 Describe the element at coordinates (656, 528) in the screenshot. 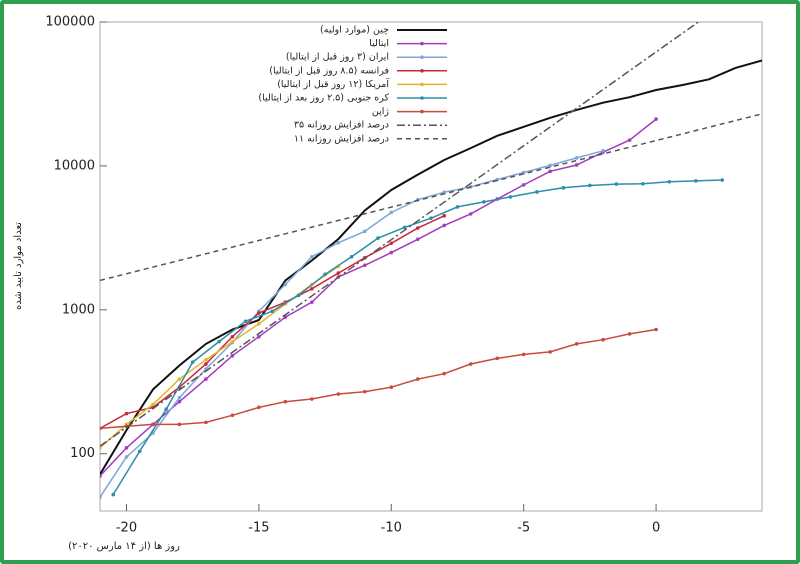

I see `x-tick-label: 0` at that location.